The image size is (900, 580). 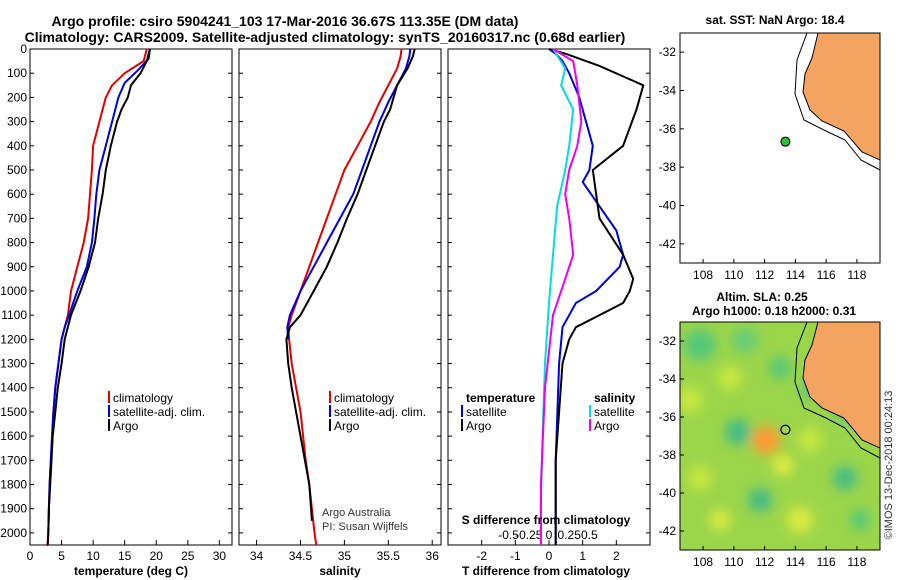 What do you see at coordinates (826, 562) in the screenshot?
I see `map-x-tick-label: 116` at bounding box center [826, 562].